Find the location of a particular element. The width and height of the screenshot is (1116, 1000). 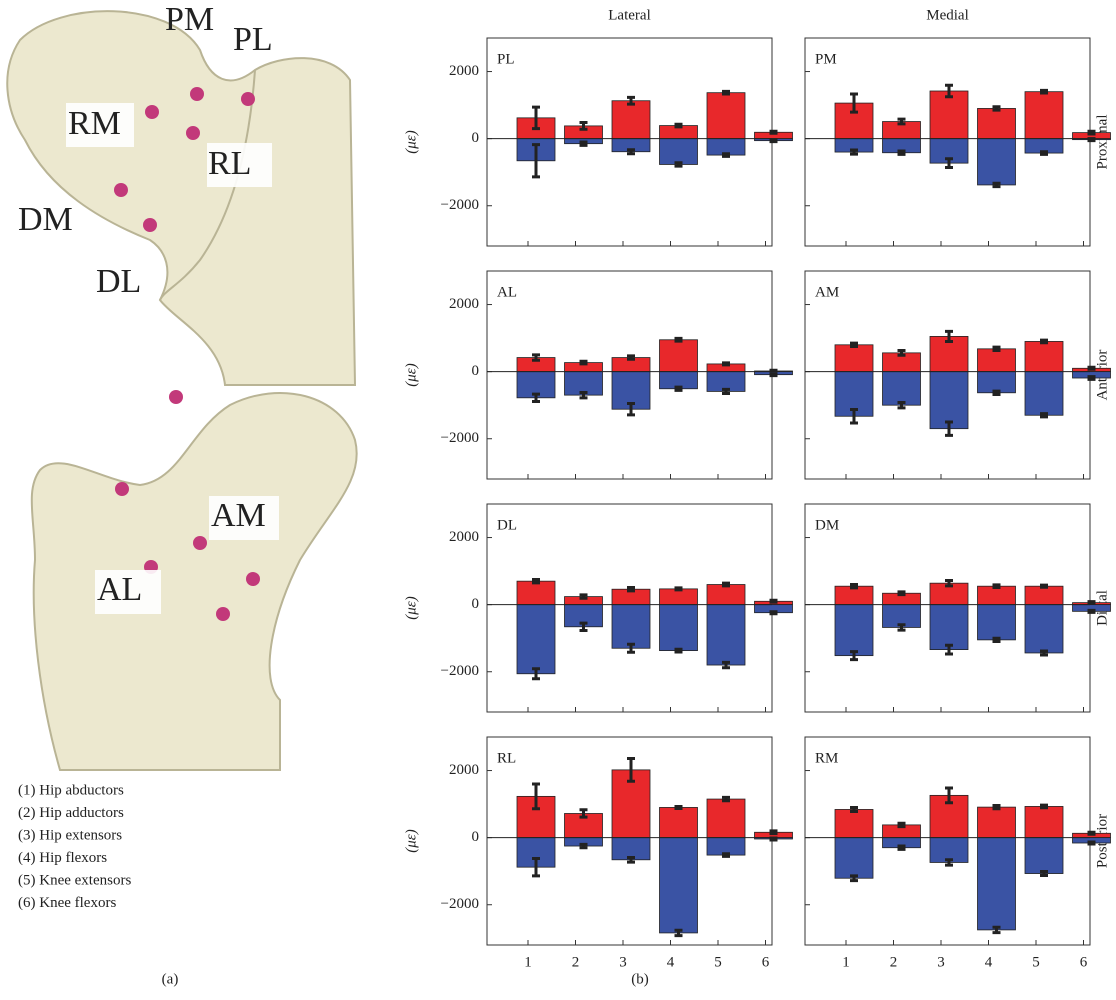

panel-label: DM is located at coordinates (827, 525).